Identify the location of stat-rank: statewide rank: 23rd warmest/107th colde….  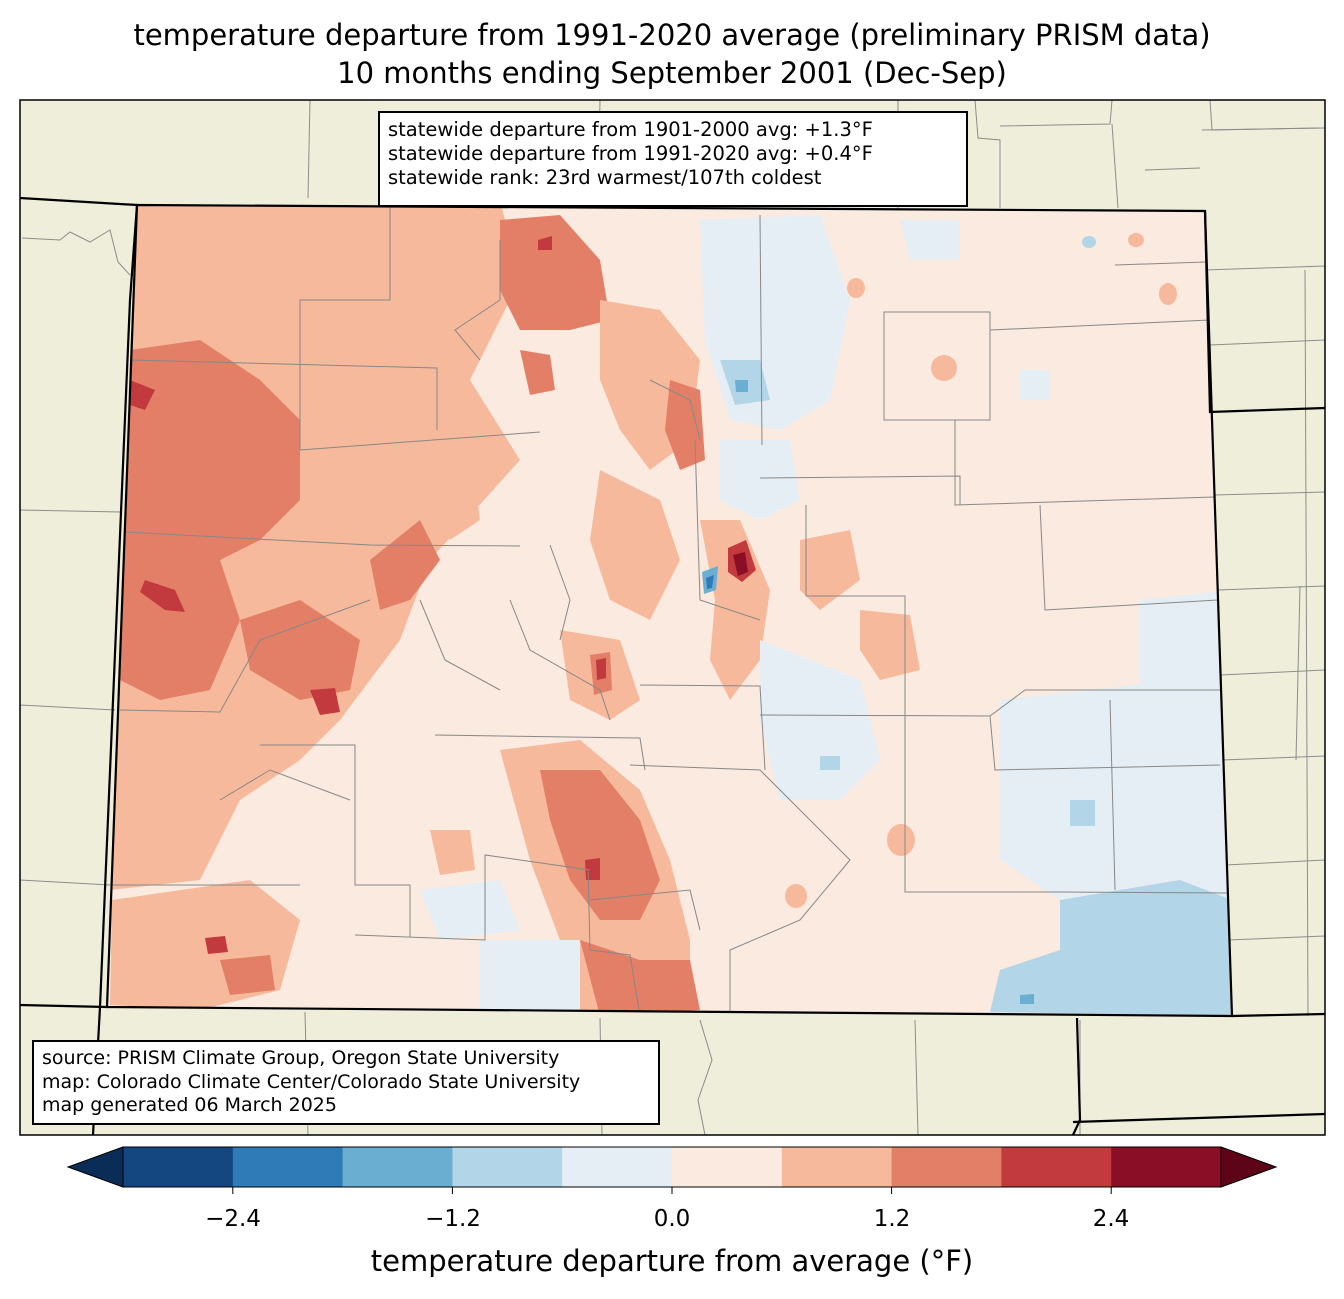
(605, 177).